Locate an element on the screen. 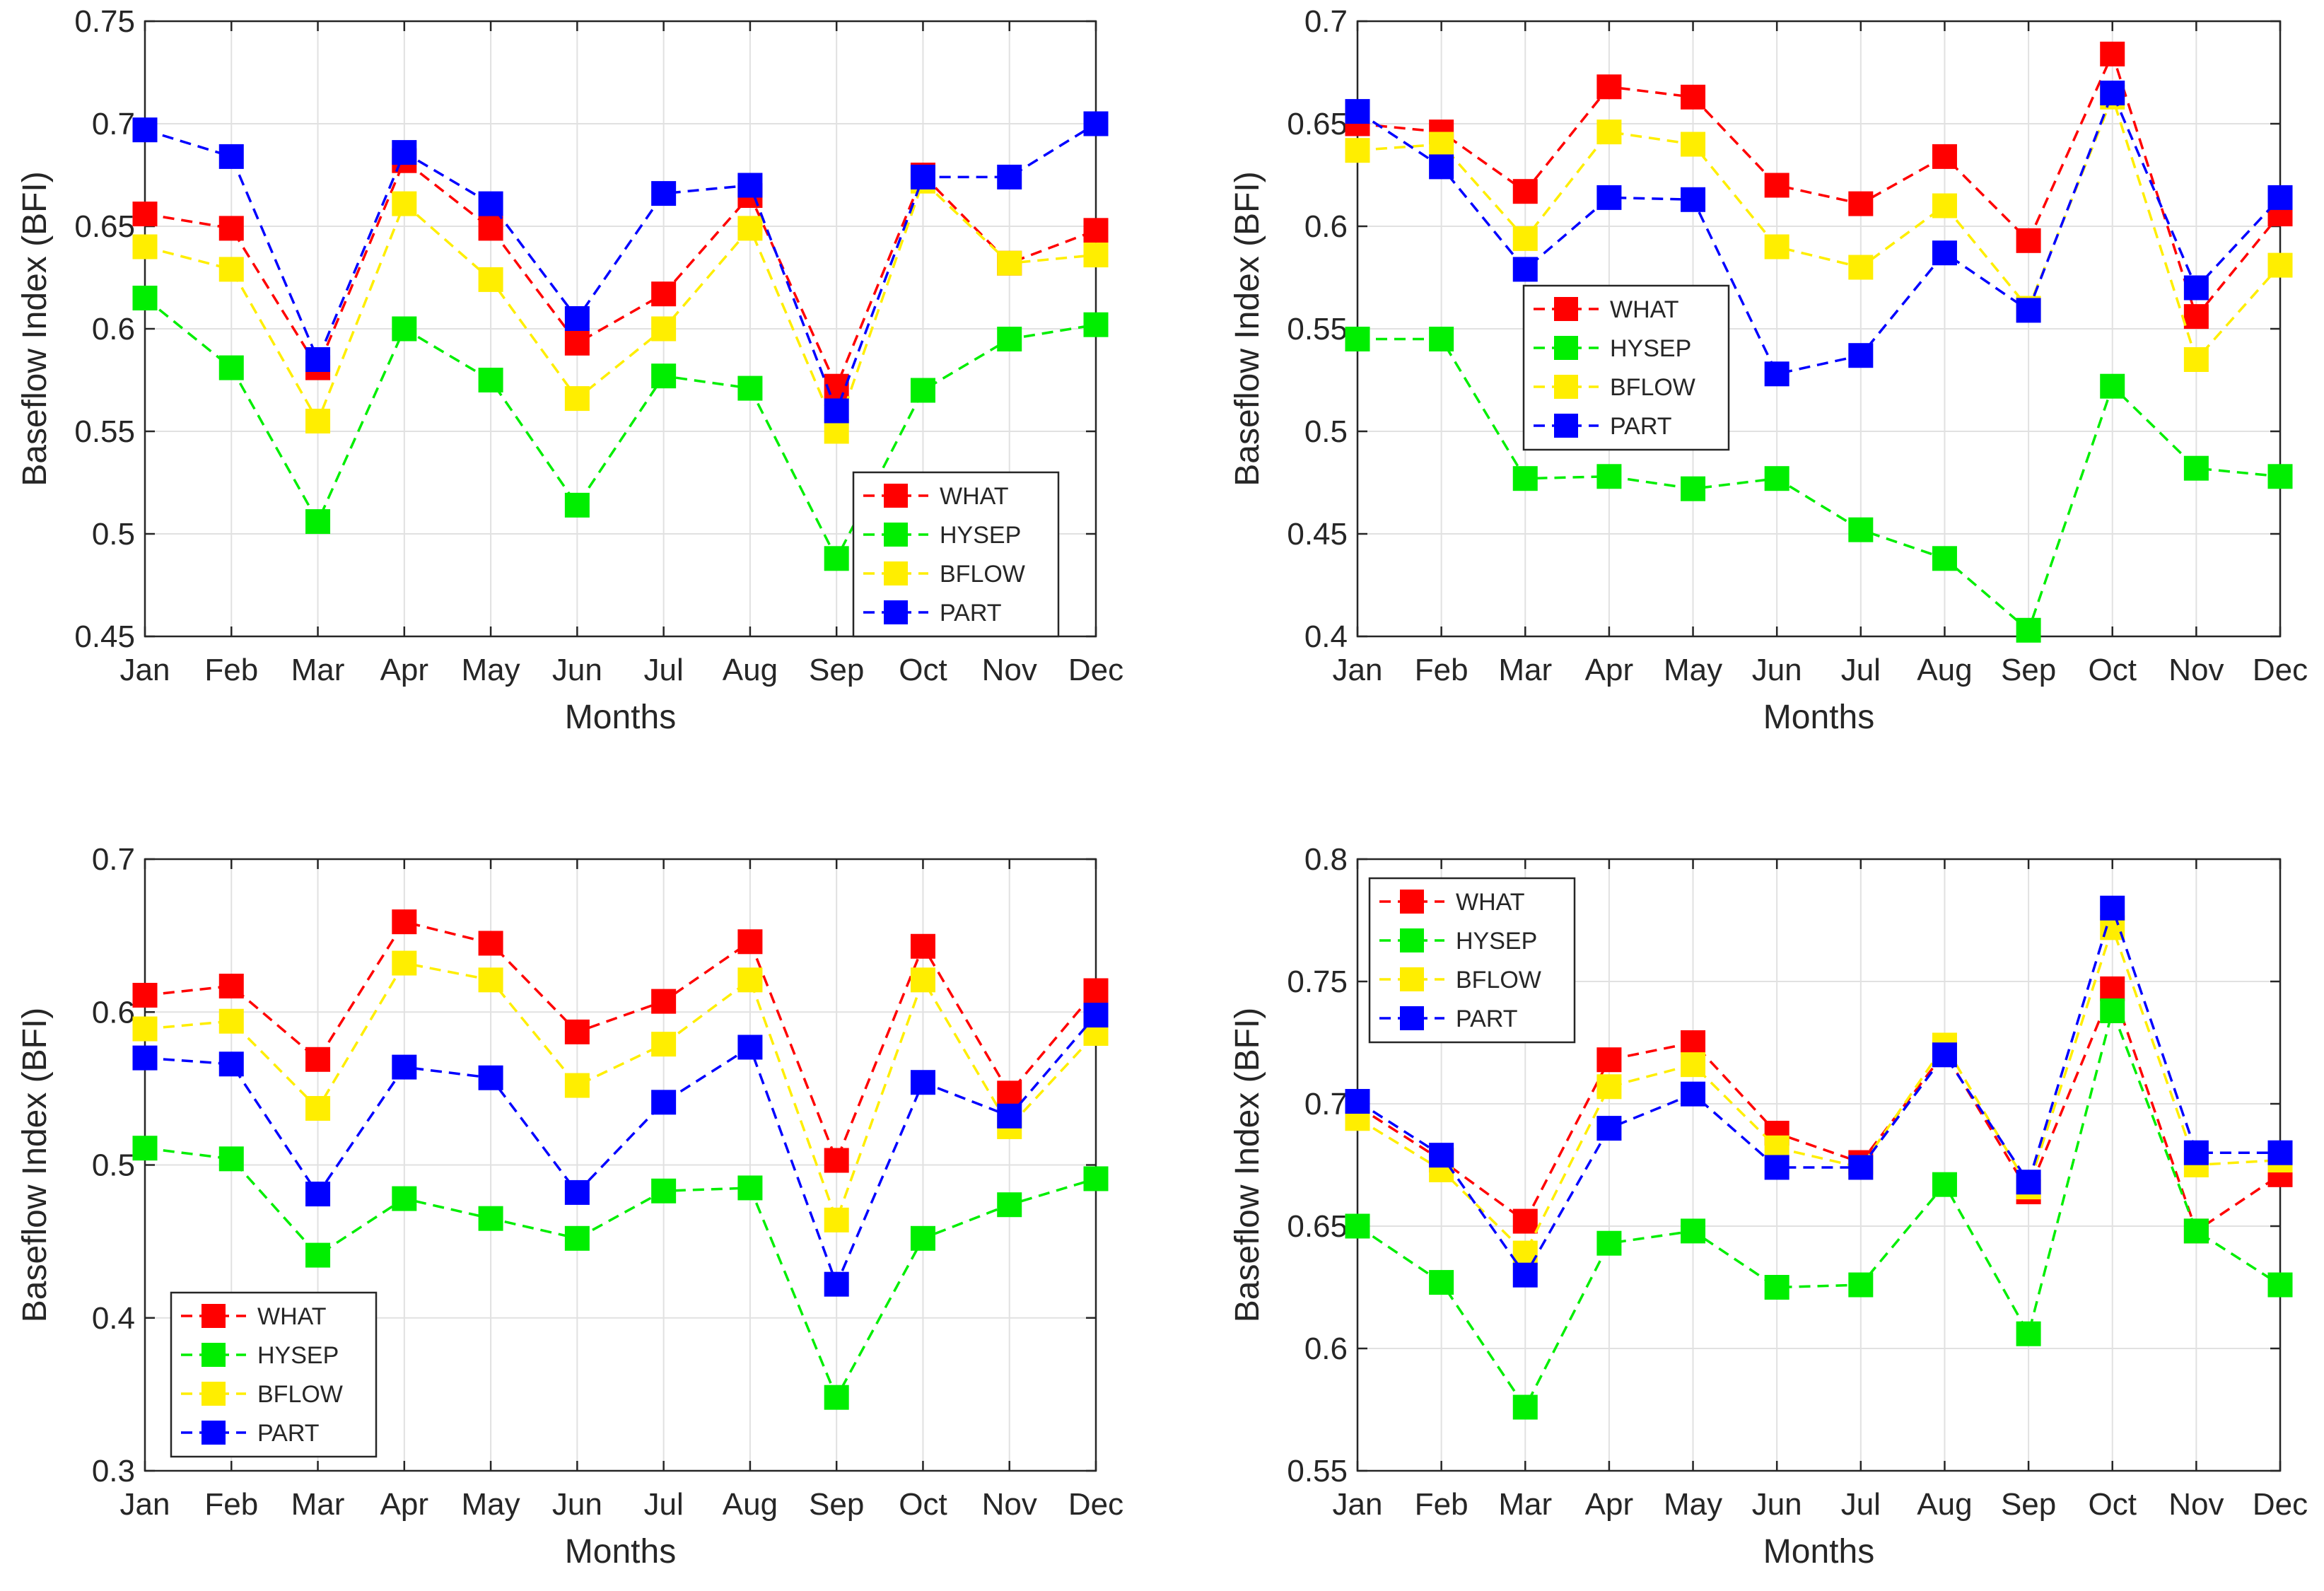  x-tick-label: Jan is located at coordinates (1358, 1504).